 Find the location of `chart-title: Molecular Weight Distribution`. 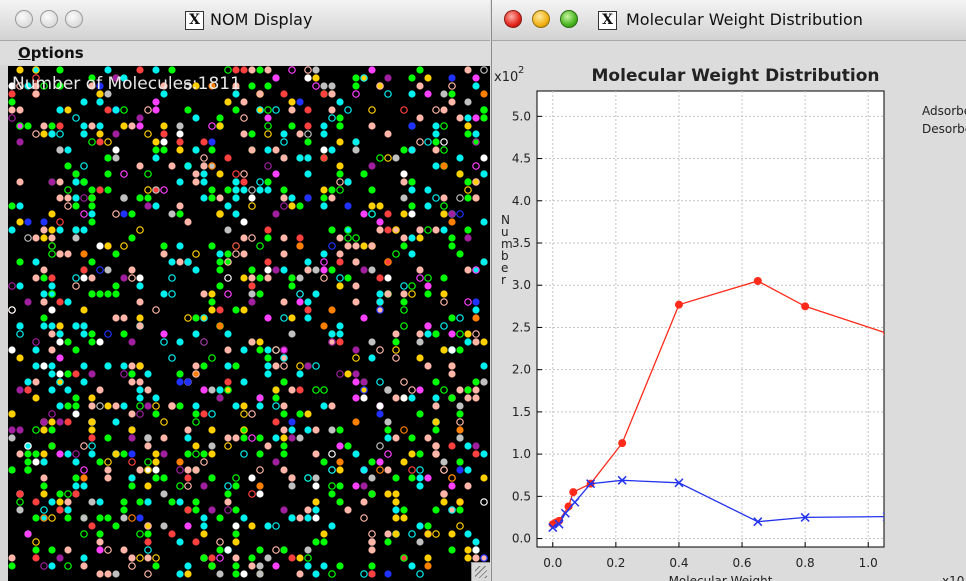

chart-title: Molecular Weight Distribution is located at coordinates (736, 76).